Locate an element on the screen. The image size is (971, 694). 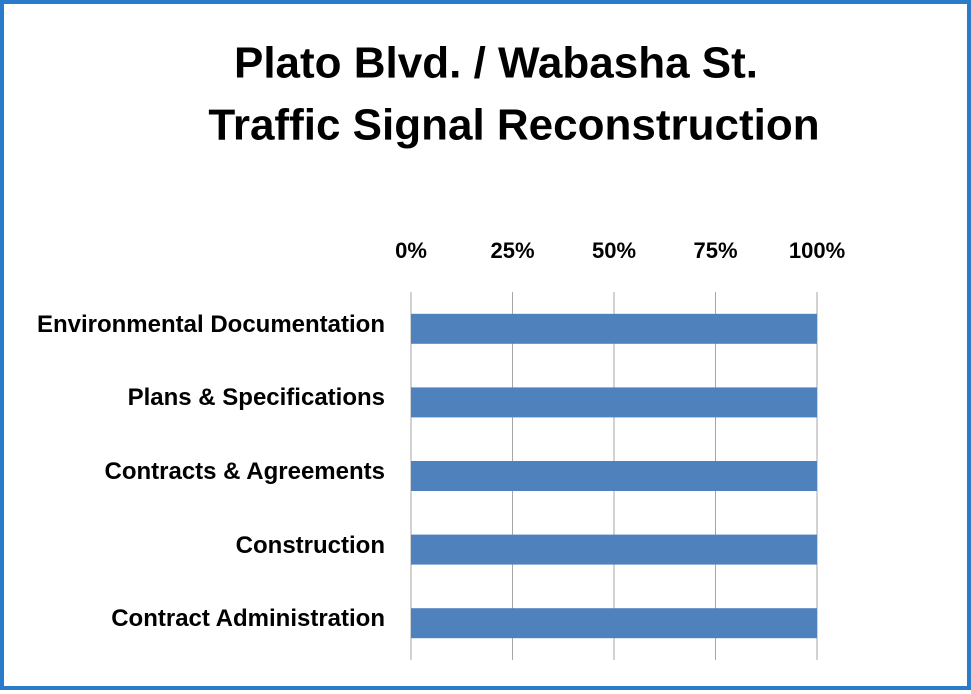
y-tick-label: Contracts & Agreements is located at coordinates (244, 471).